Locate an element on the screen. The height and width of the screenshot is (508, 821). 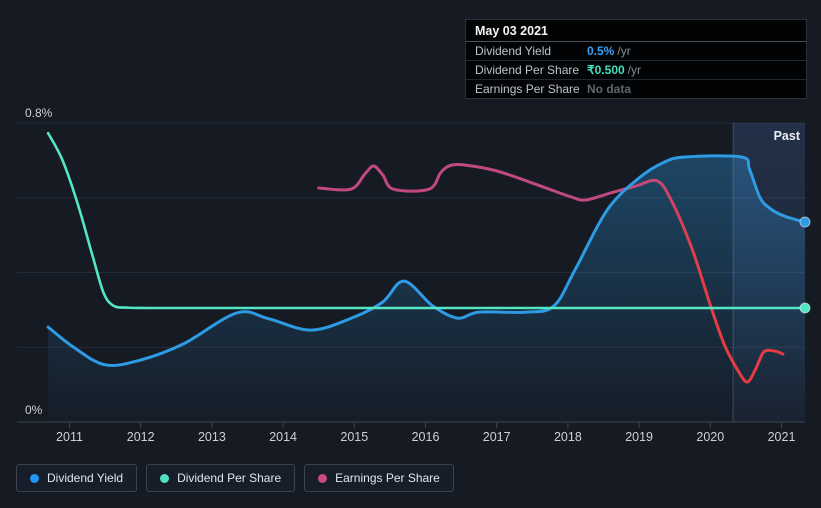
tooltip-row-dividend-yield: Dividend Yield 0.5%/yr is located at coordinates (636, 51).